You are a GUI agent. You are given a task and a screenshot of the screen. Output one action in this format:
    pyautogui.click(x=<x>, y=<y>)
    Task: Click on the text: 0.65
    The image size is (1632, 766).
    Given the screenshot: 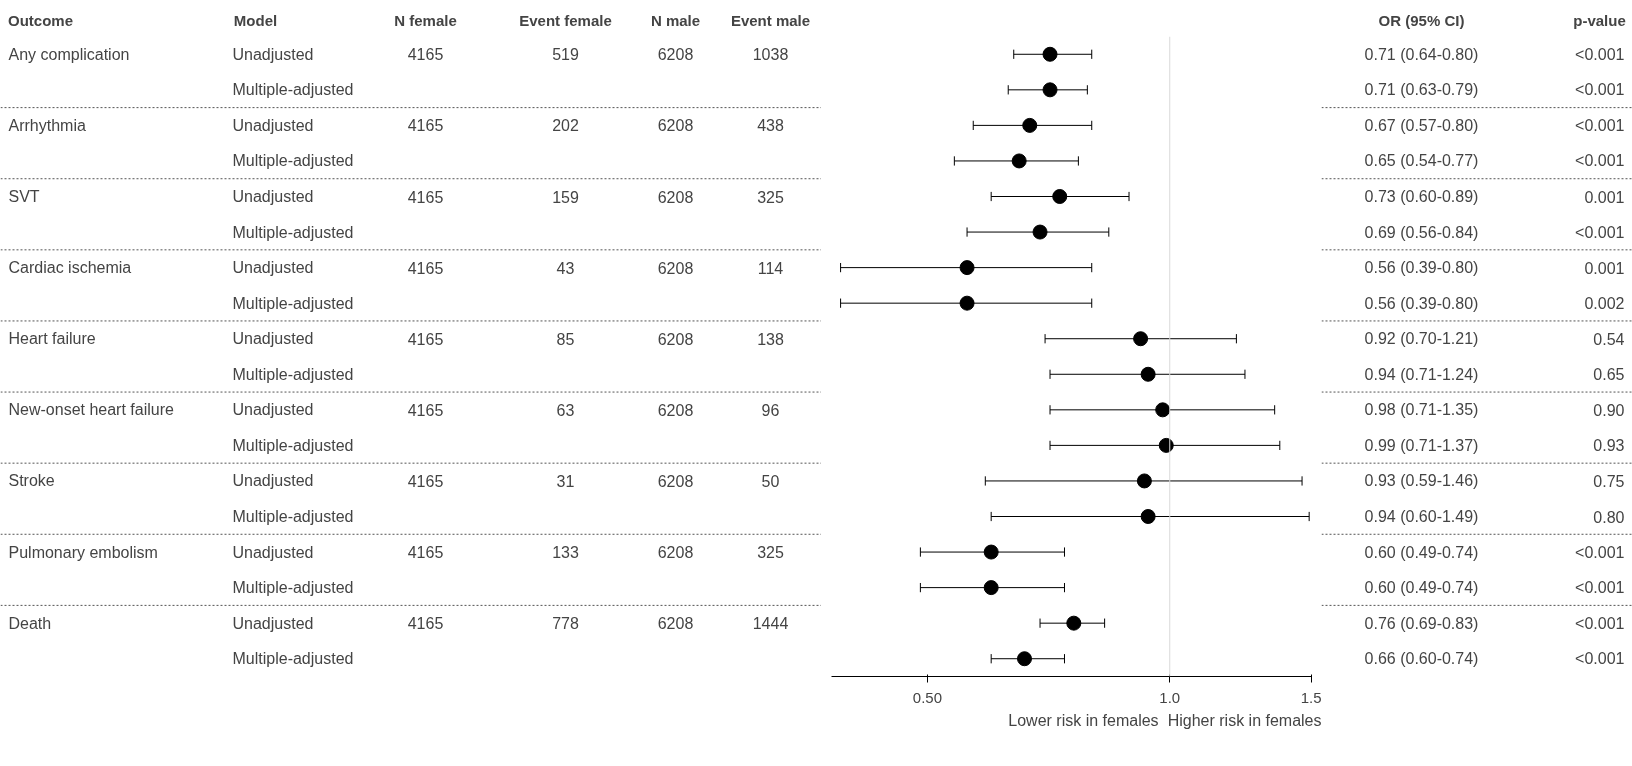 What is the action you would take?
    pyautogui.click(x=1609, y=375)
    